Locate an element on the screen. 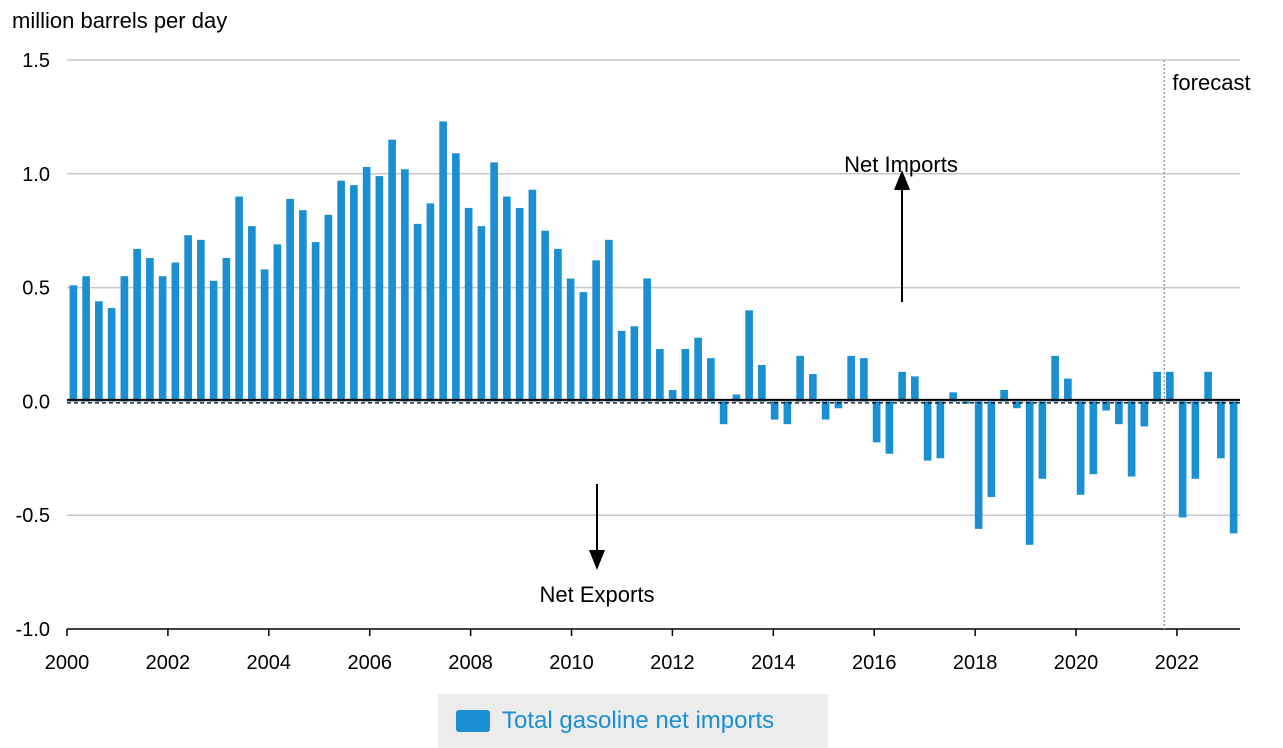 The height and width of the screenshot is (748, 1283). y-axis-label: million barrels per day is located at coordinates (120, 20).